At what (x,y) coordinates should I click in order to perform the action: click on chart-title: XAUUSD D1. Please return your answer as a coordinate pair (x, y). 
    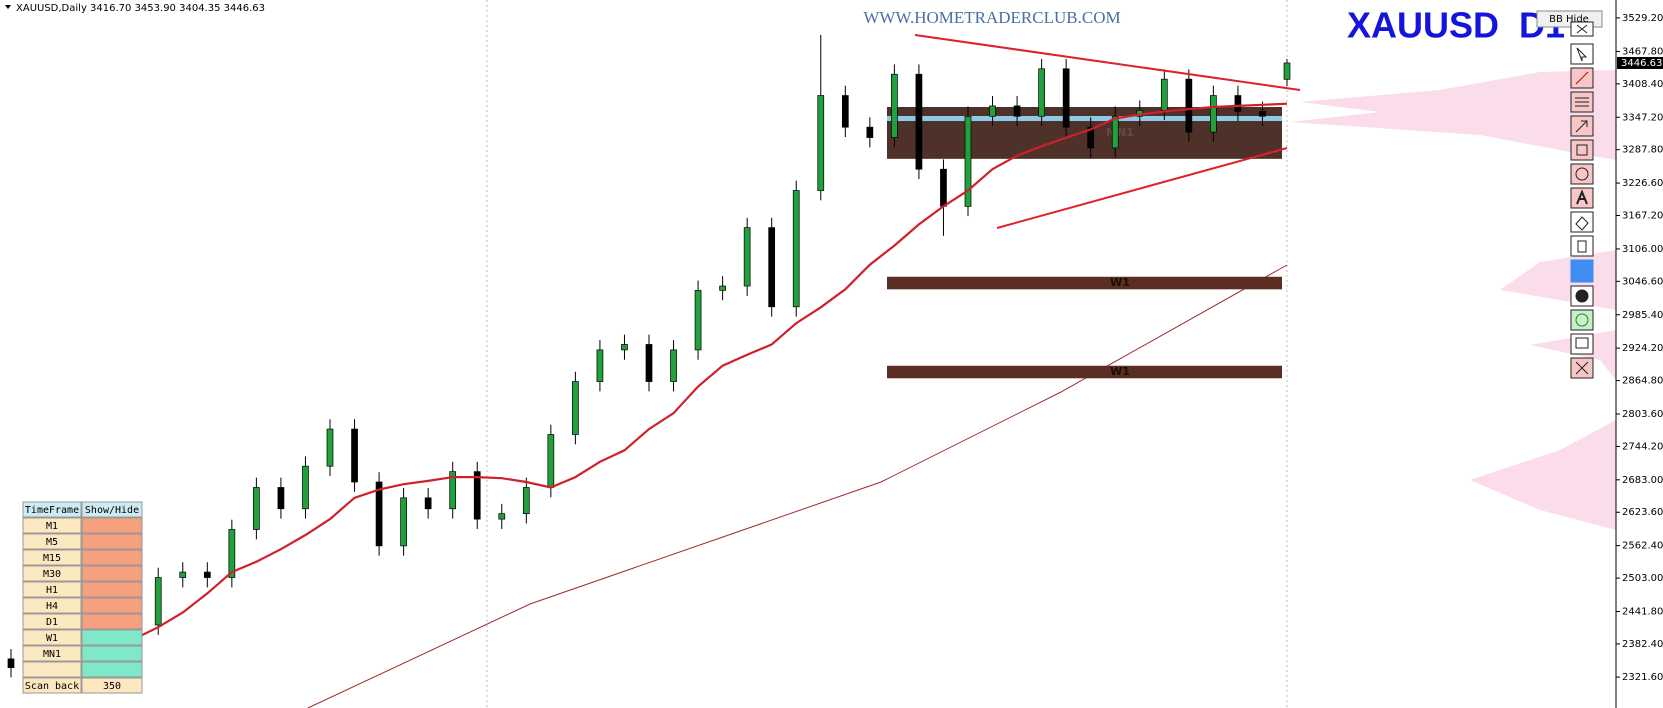
    Looking at the image, I should click on (1456, 25).